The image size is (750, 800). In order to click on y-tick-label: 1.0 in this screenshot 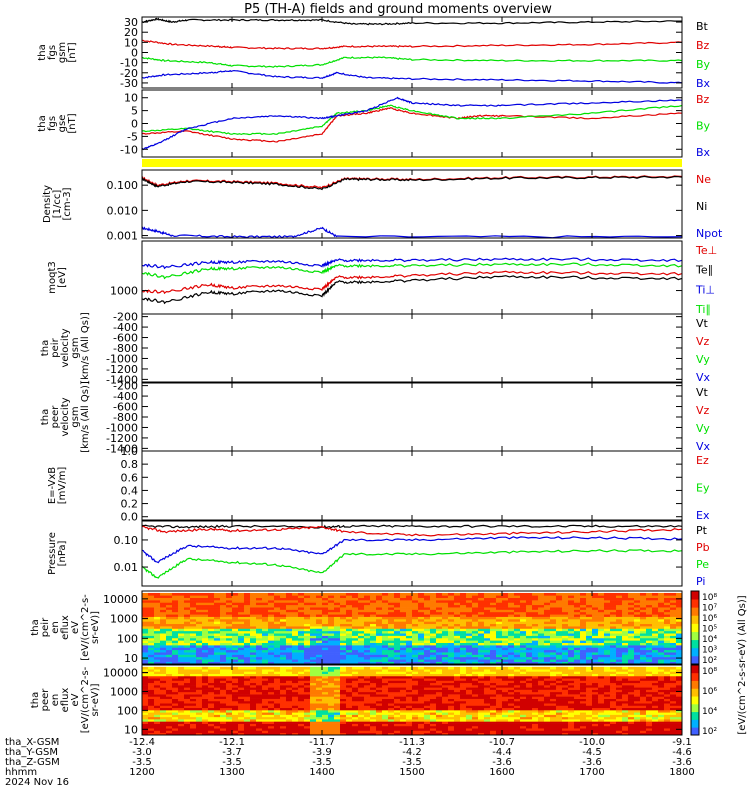, I will do `click(130, 451)`.